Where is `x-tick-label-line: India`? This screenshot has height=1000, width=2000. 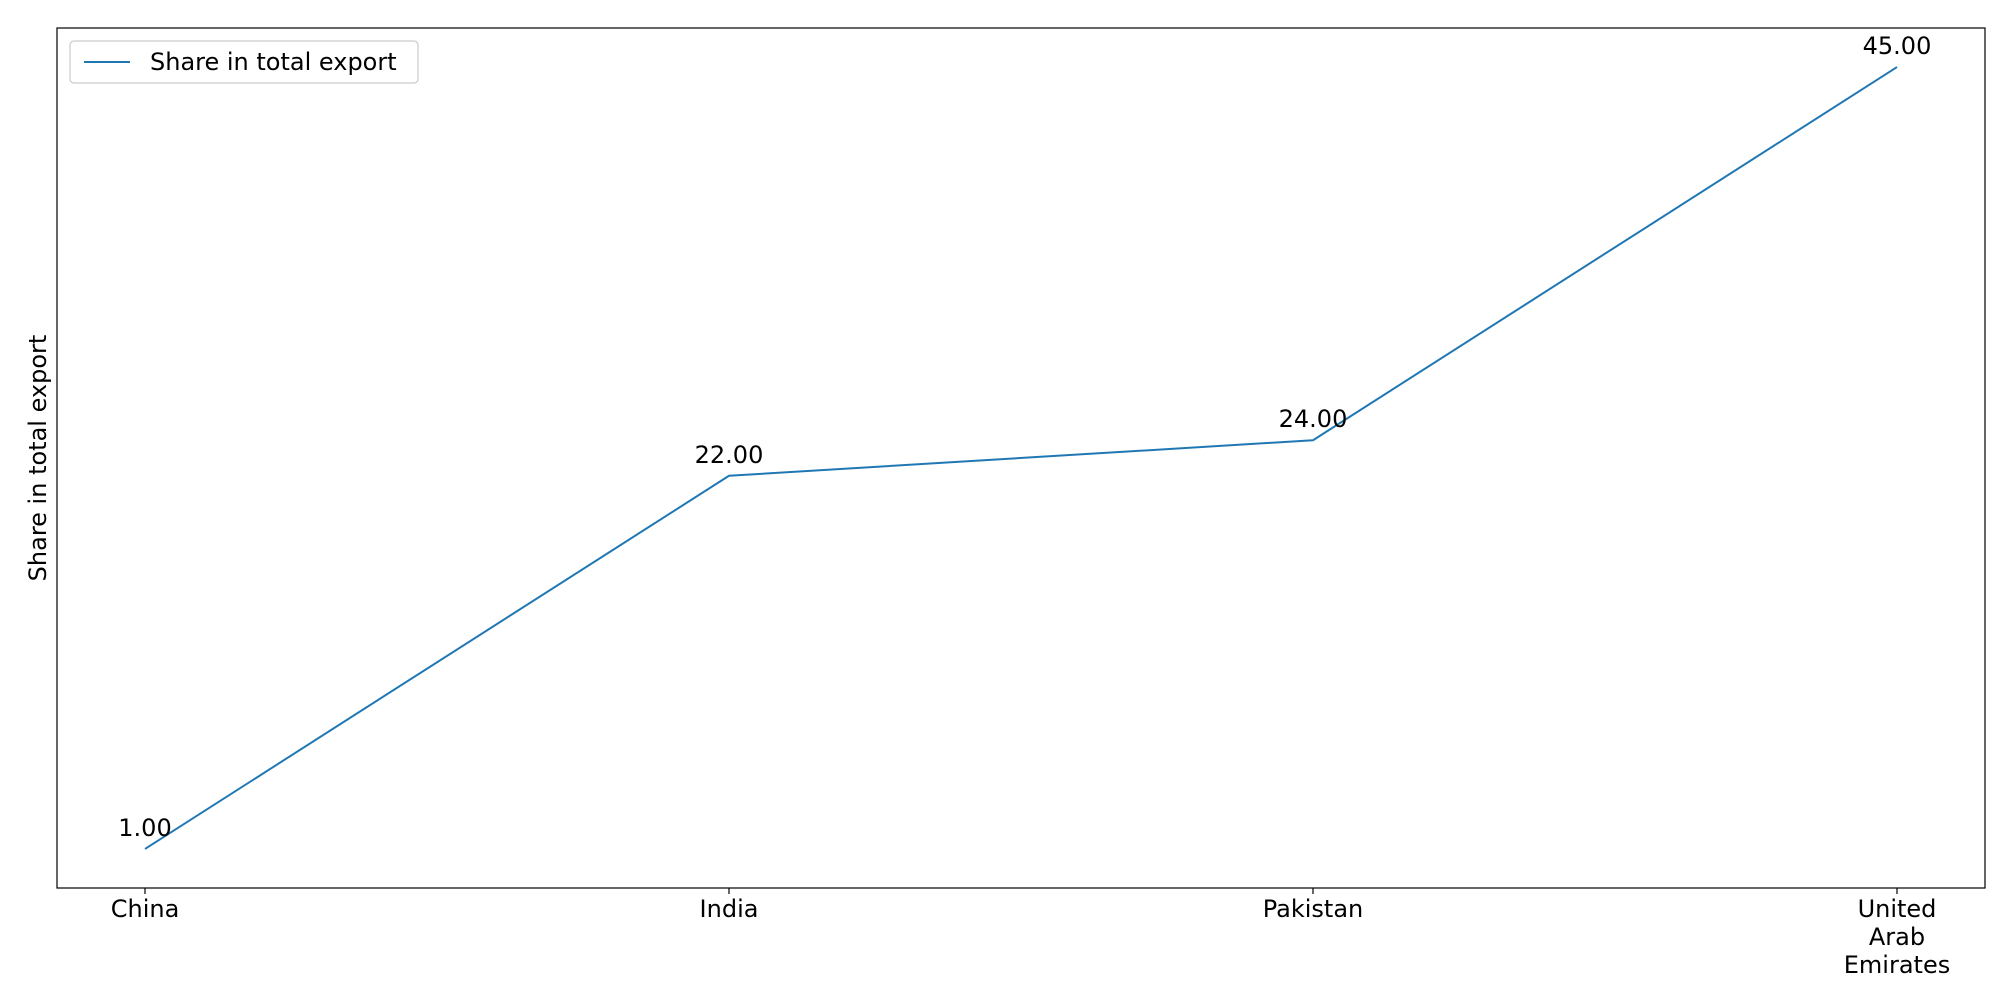 x-tick-label-line: India is located at coordinates (729, 909).